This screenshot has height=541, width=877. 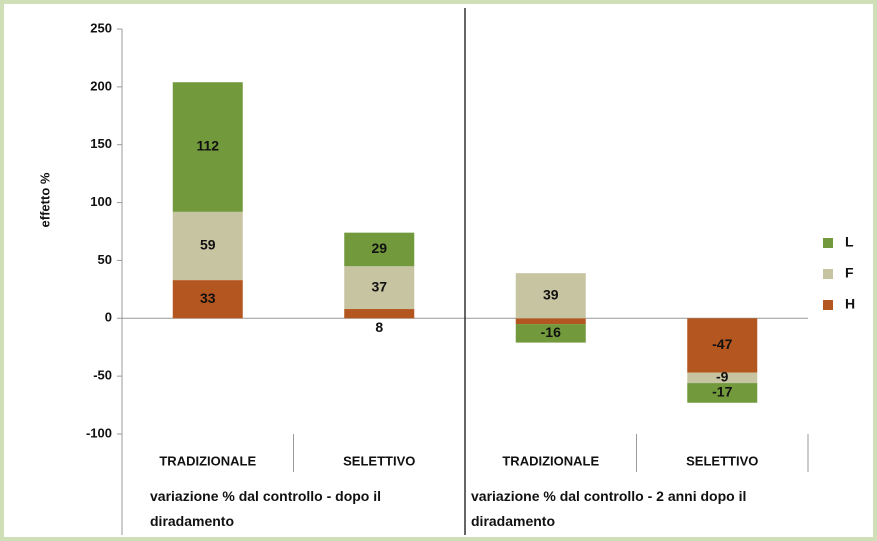 I want to click on y-tick-label: 150, so click(x=101, y=143).